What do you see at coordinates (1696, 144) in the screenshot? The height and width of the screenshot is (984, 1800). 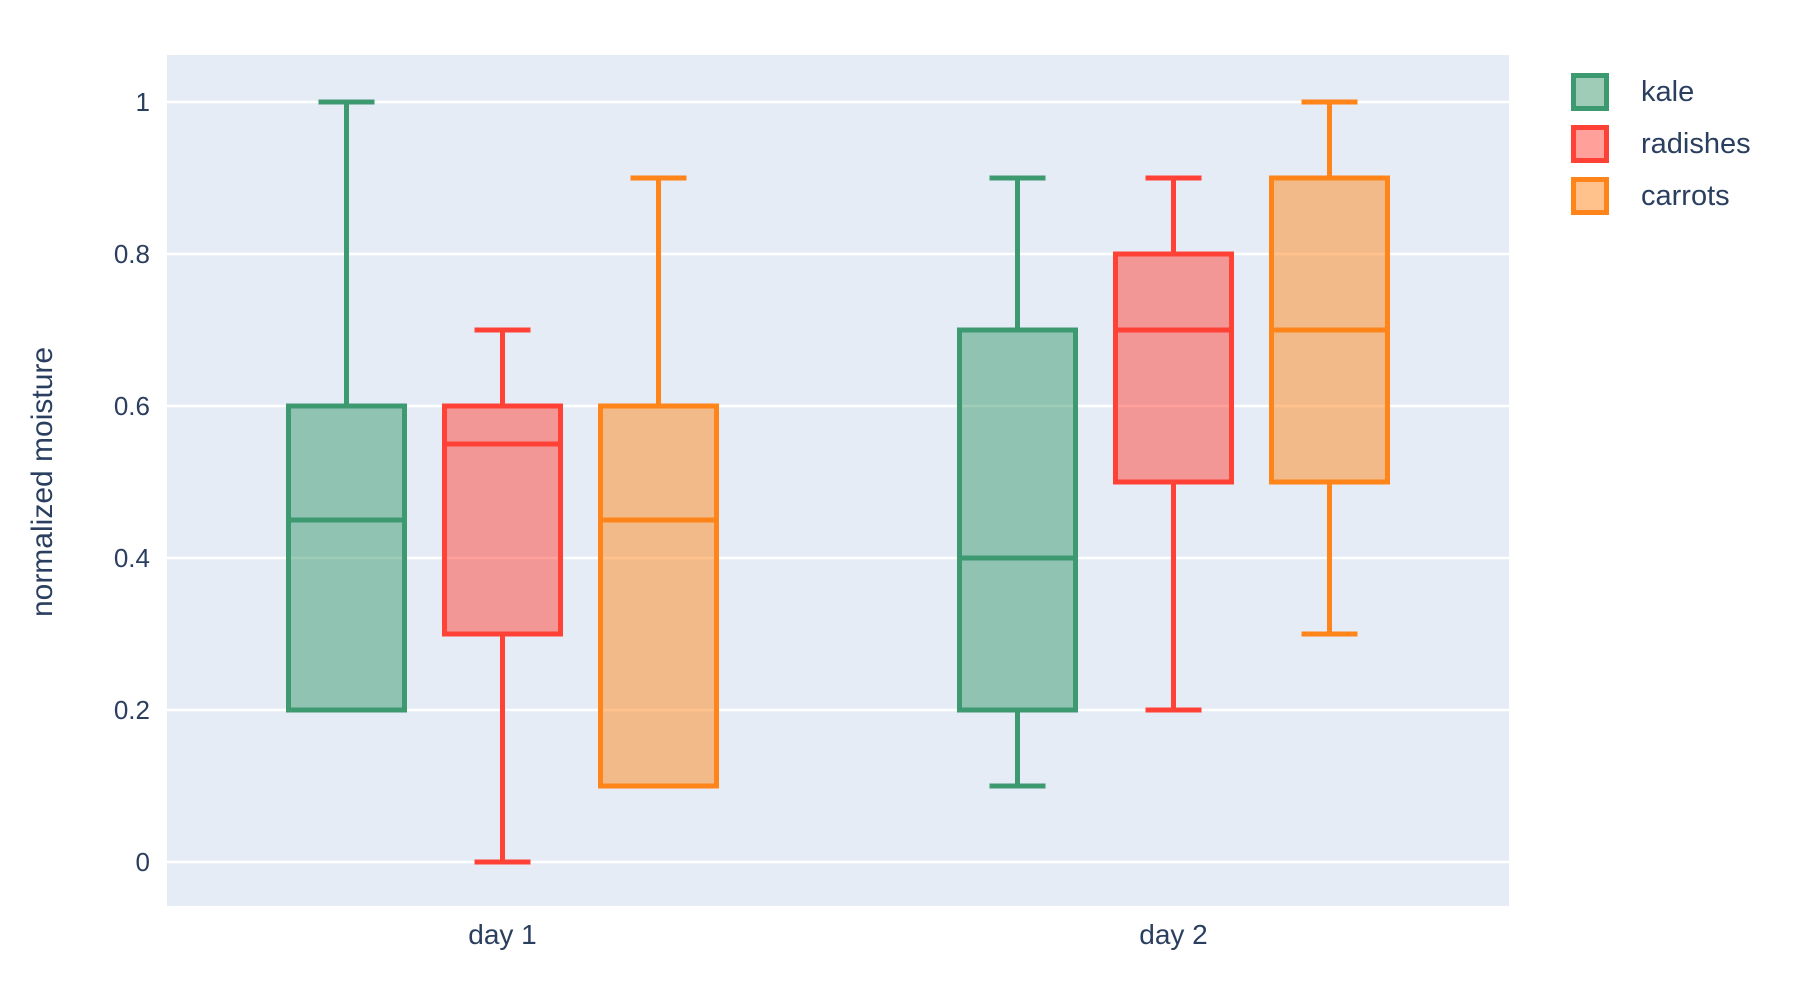 I see `legend-label: radishes` at bounding box center [1696, 144].